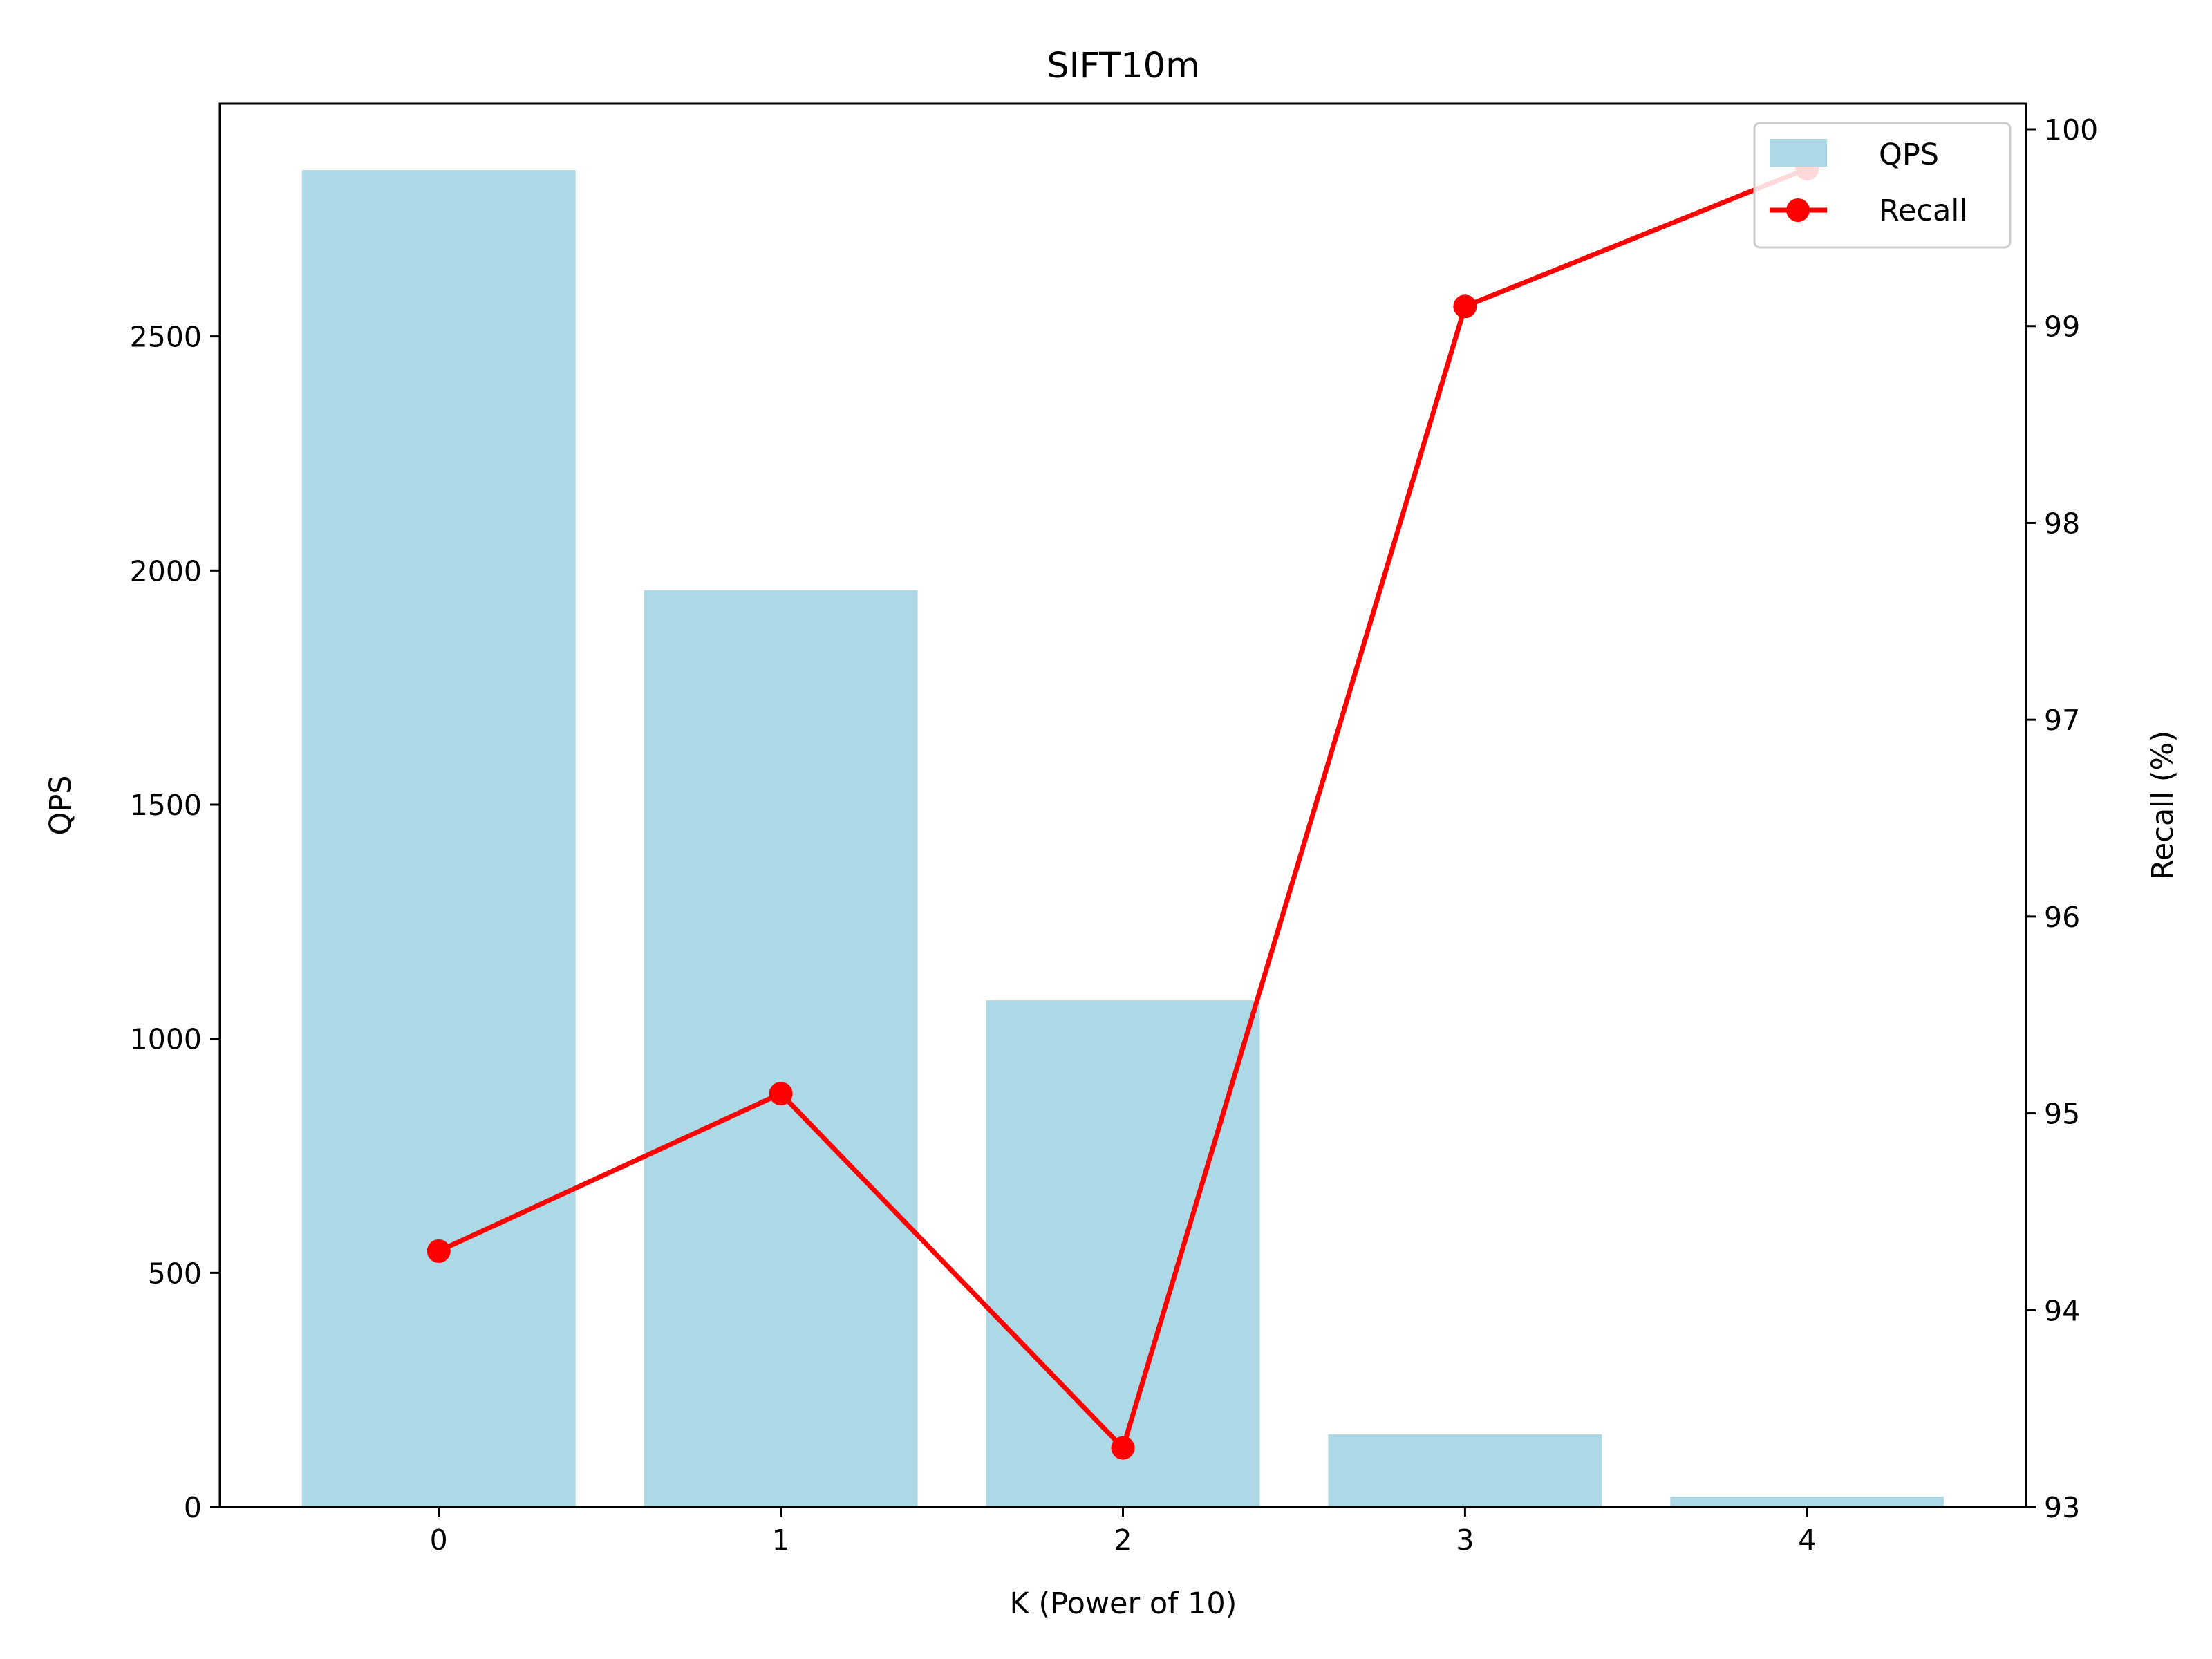 This screenshot has height=1659, width=2212. I want to click on right-y-tick-label: 97, so click(2062, 721).